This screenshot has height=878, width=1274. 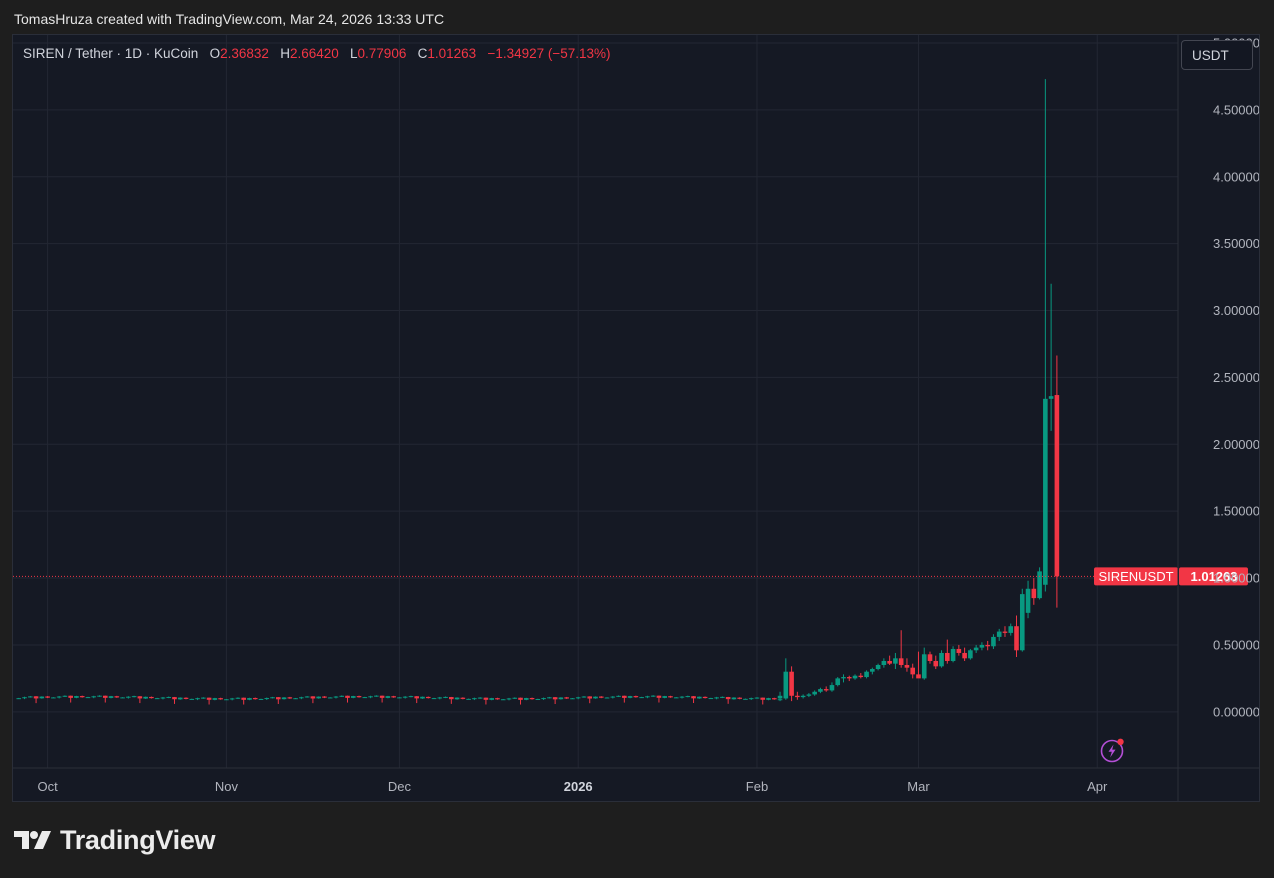 I want to click on y-tick-label: 1.50000, so click(x=1236, y=511).